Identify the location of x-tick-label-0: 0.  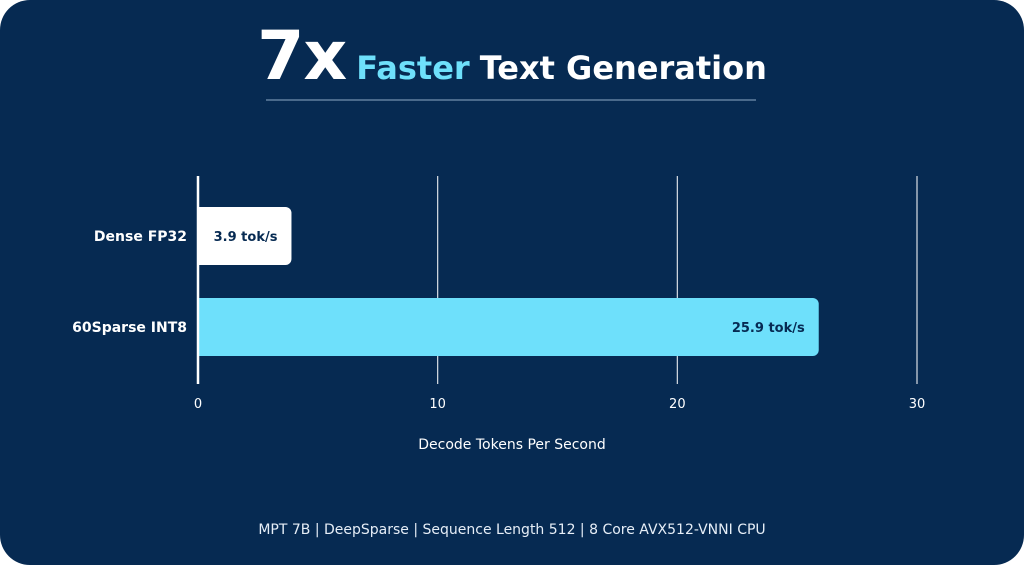
(198, 404).